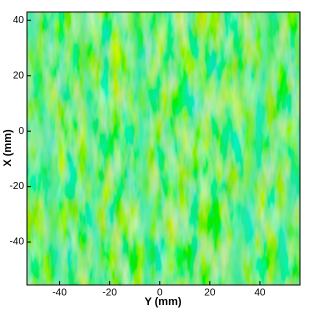 This screenshot has width=320, height=312. I want to click on x-tick-label: 20, so click(210, 293).